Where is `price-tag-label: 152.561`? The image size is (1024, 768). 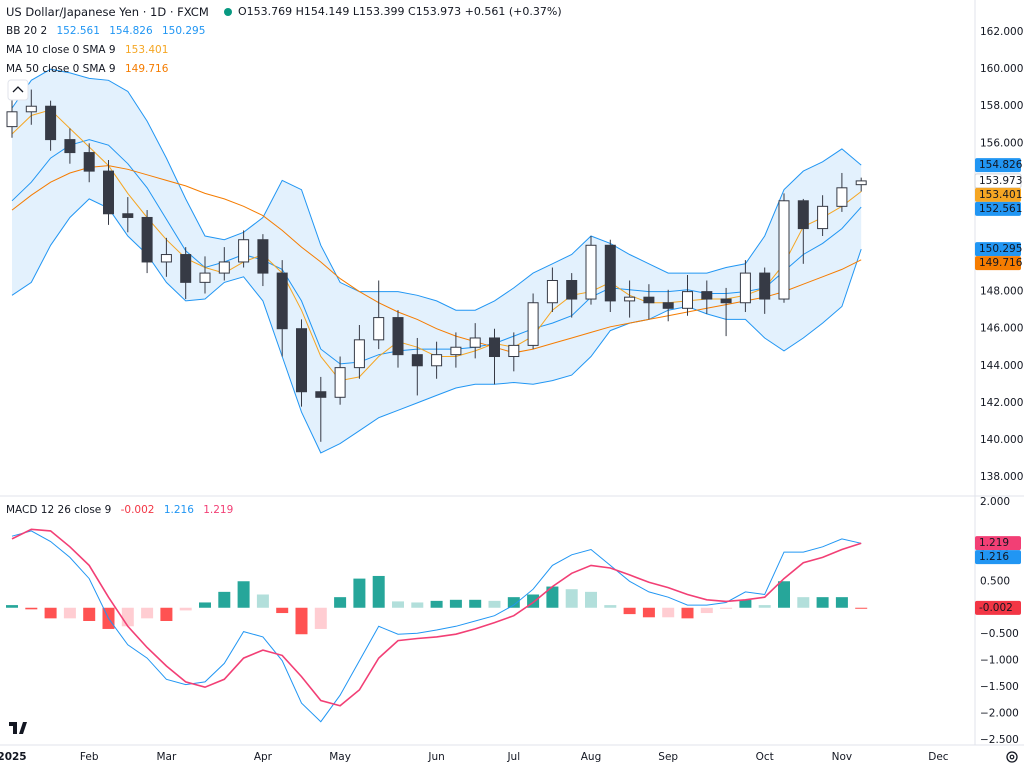 price-tag-label: 152.561 is located at coordinates (1000, 209).